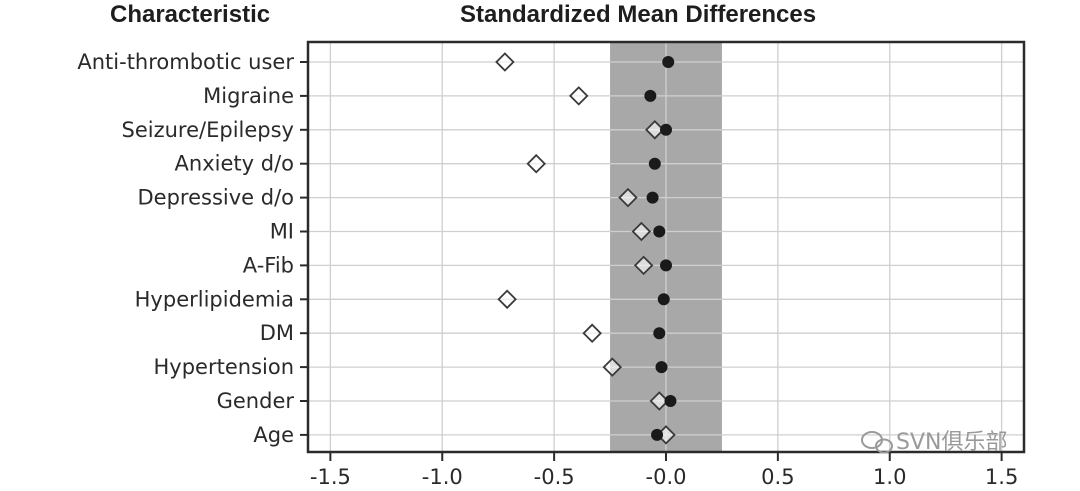 The image size is (1080, 491). What do you see at coordinates (554, 477) in the screenshot?
I see `x-tick-label: -0.5` at bounding box center [554, 477].